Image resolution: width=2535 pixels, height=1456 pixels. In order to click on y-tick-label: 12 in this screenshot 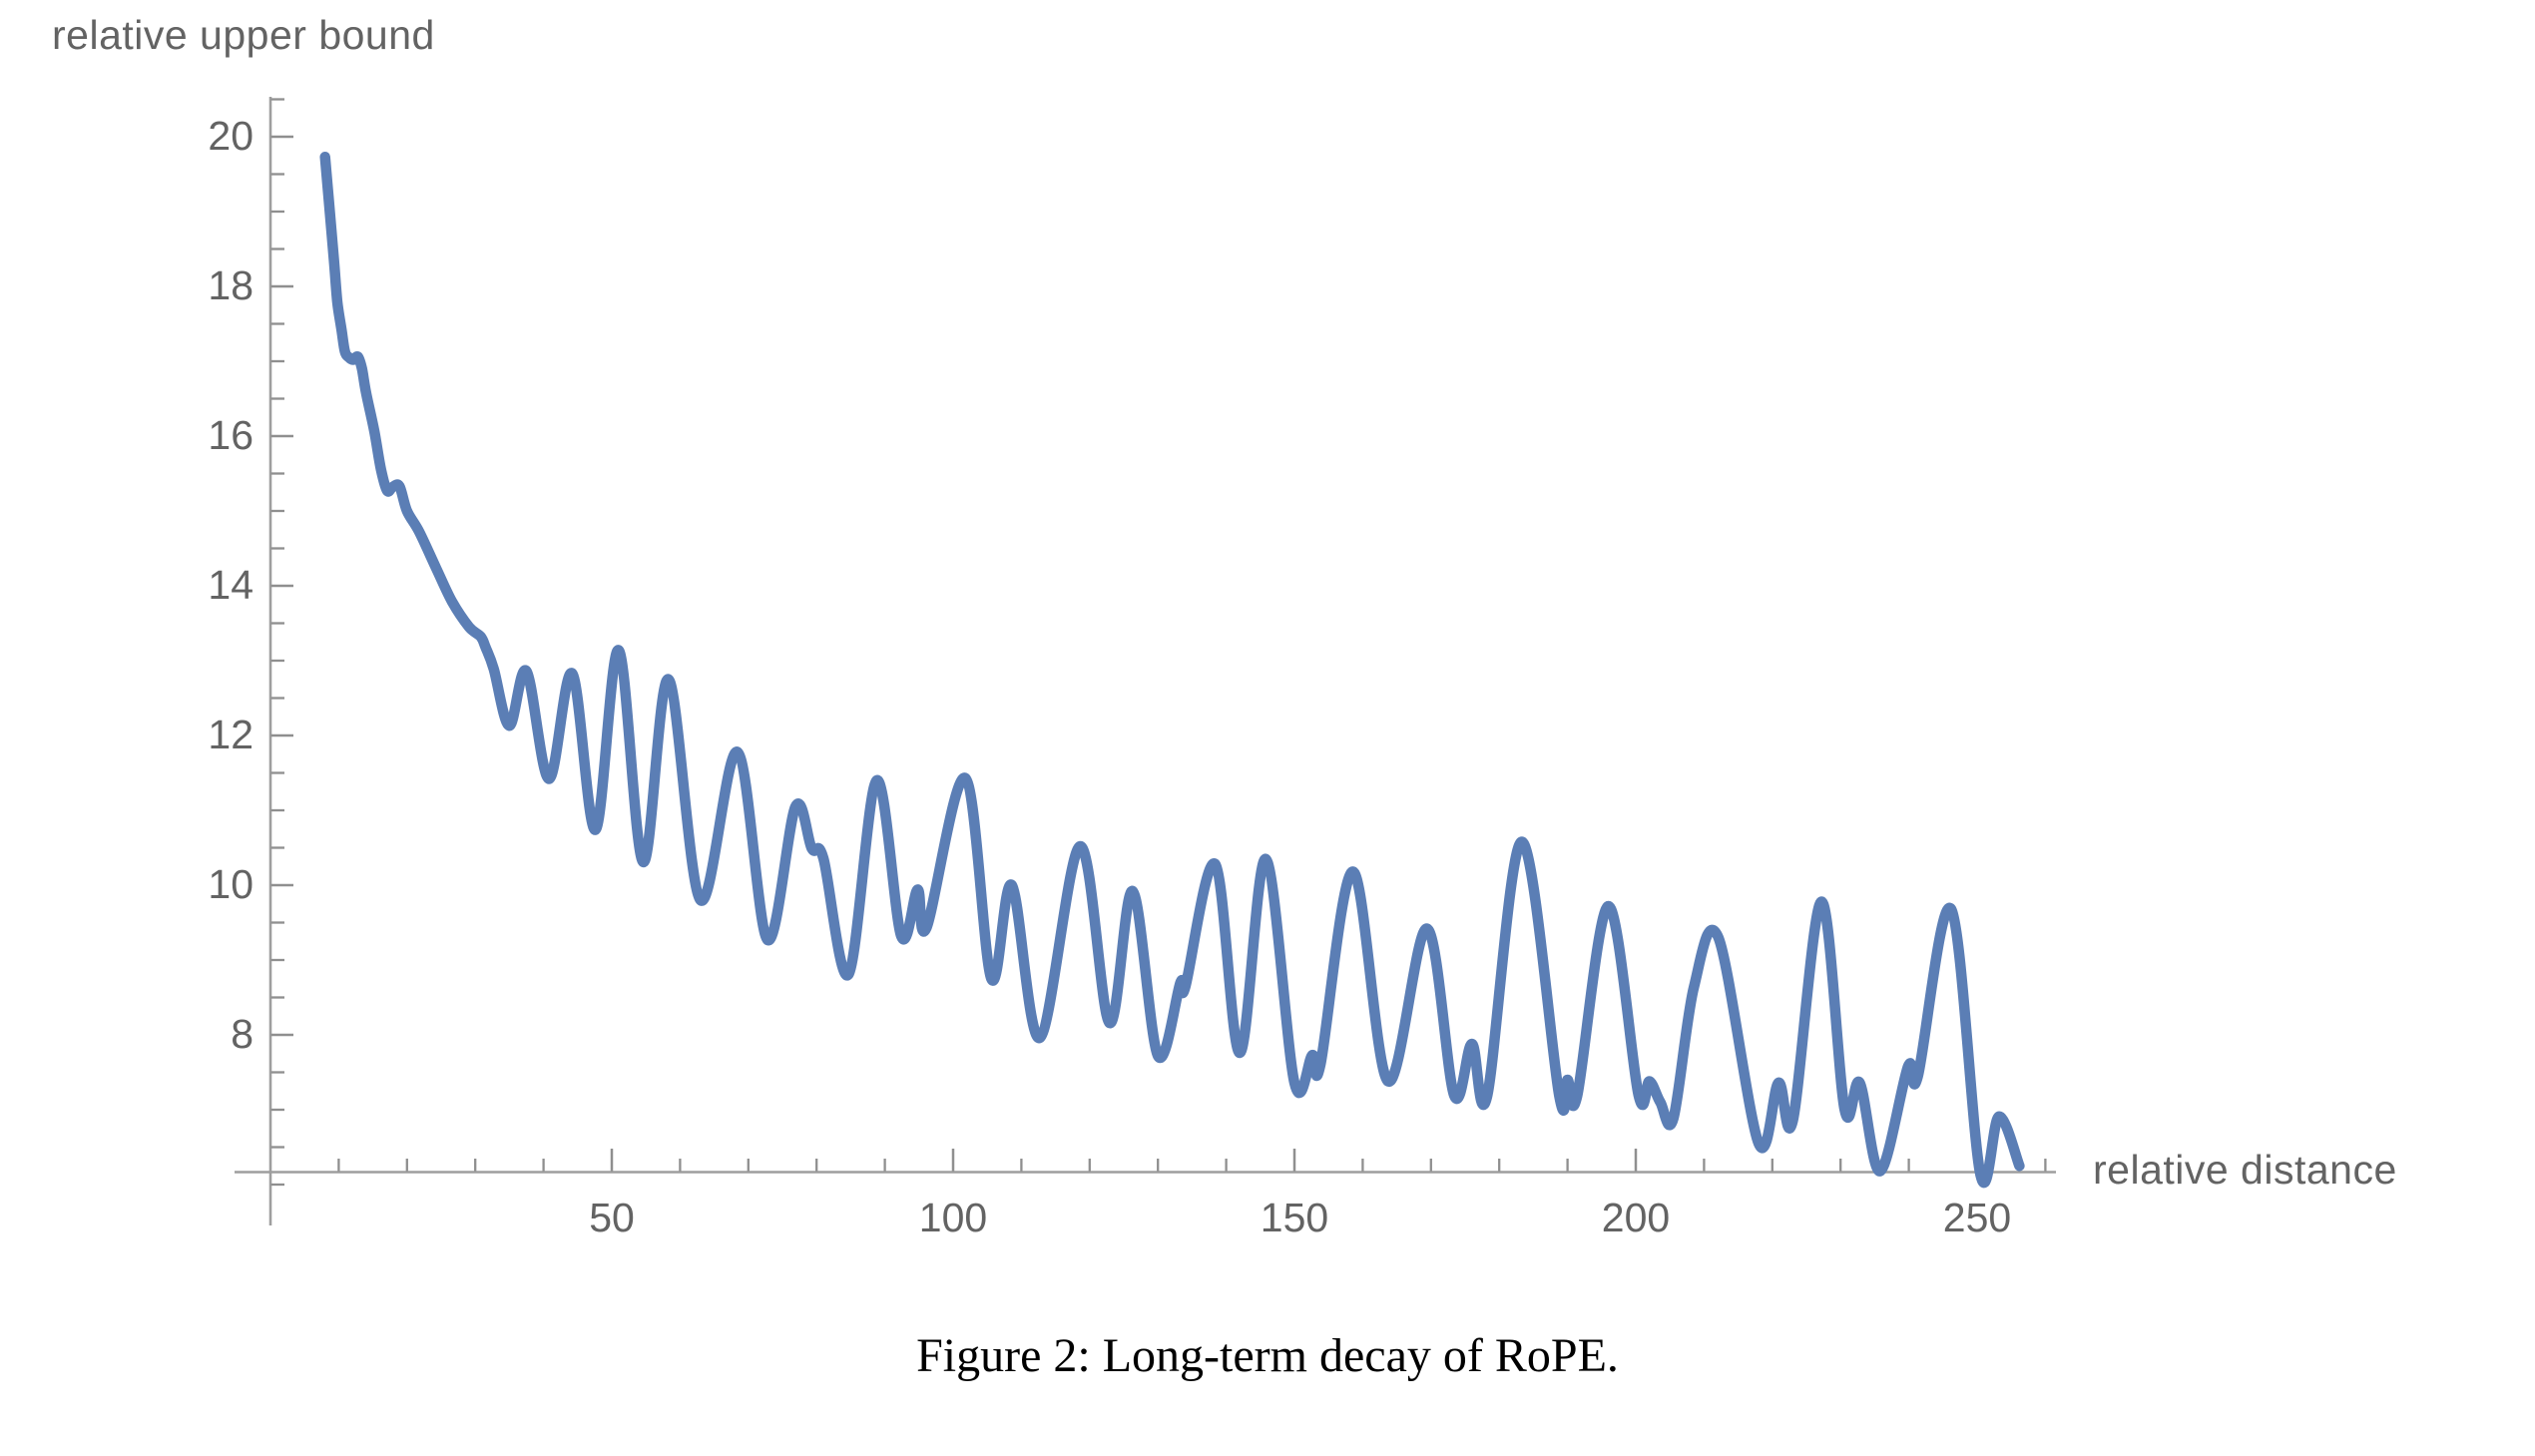, I will do `click(231, 734)`.